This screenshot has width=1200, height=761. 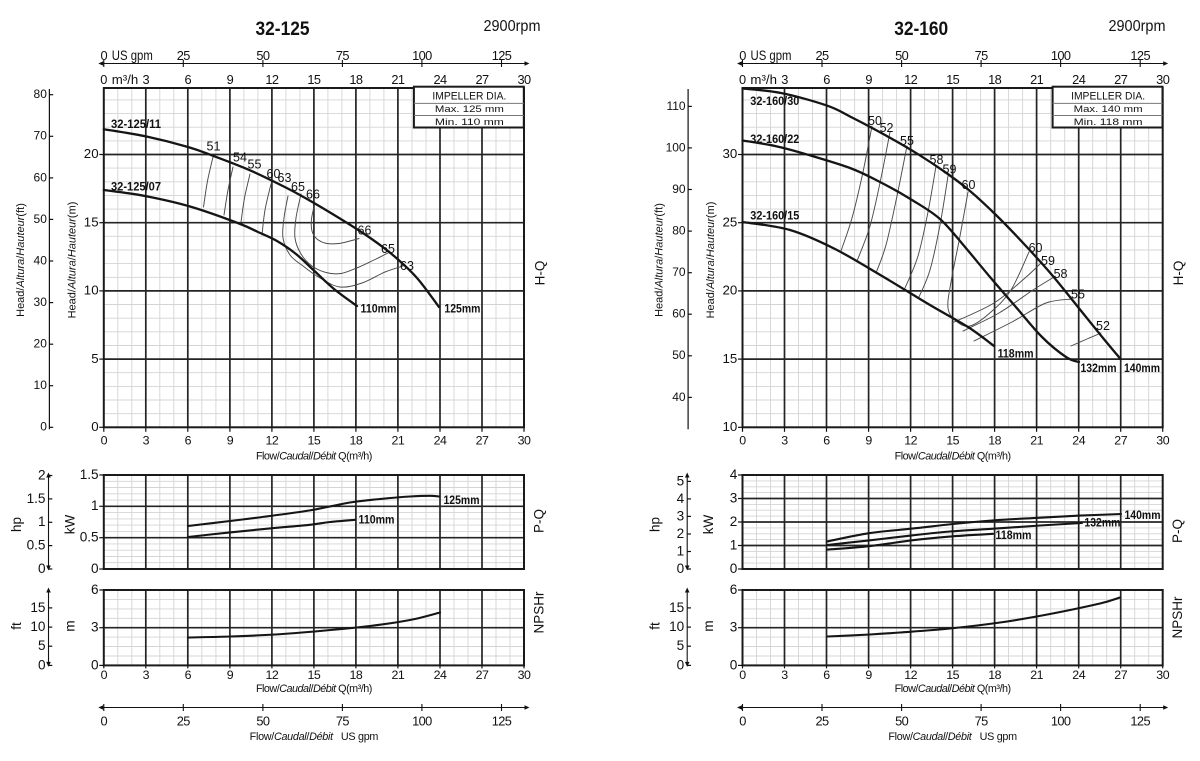 What do you see at coordinates (679, 397) in the screenshot?
I see `svg-text: 40` at bounding box center [679, 397].